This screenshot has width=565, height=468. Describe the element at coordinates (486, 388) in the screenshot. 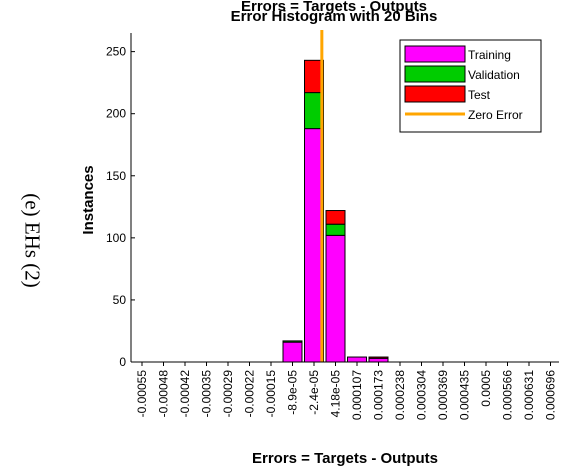

I see `x-tick-label: 0.0005` at that location.